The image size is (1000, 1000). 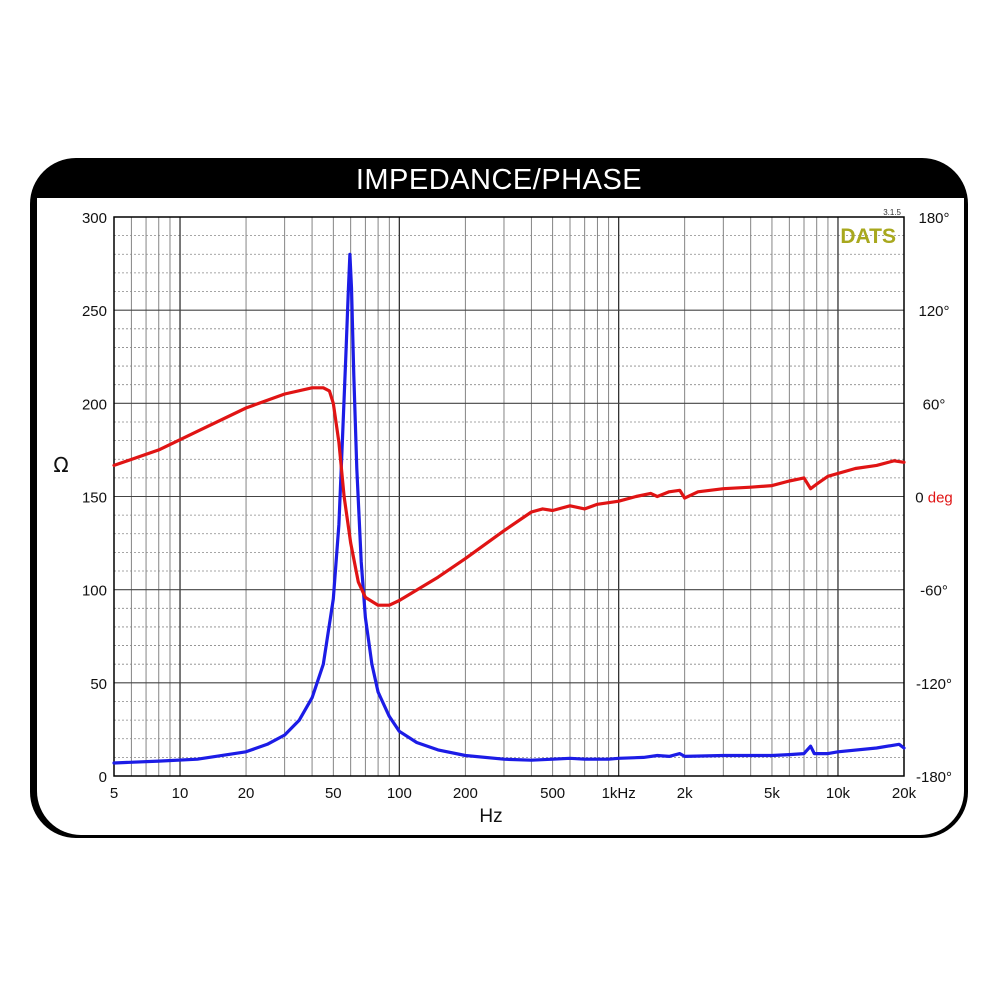 I want to click on y2-tick-label: 0 deg, so click(x=934, y=498).